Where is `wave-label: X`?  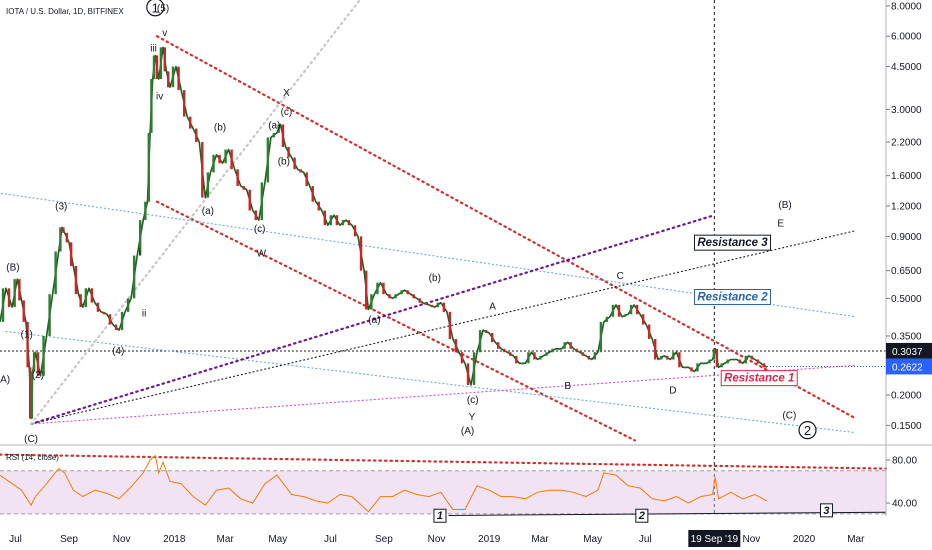
wave-label: X is located at coordinates (286, 93).